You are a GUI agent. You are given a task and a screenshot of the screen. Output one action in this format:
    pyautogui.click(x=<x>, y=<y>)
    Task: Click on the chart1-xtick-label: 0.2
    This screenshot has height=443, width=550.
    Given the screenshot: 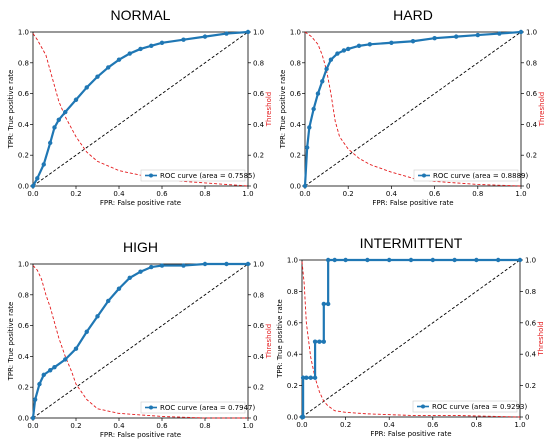 What is the action you would take?
    pyautogui.click(x=75, y=194)
    